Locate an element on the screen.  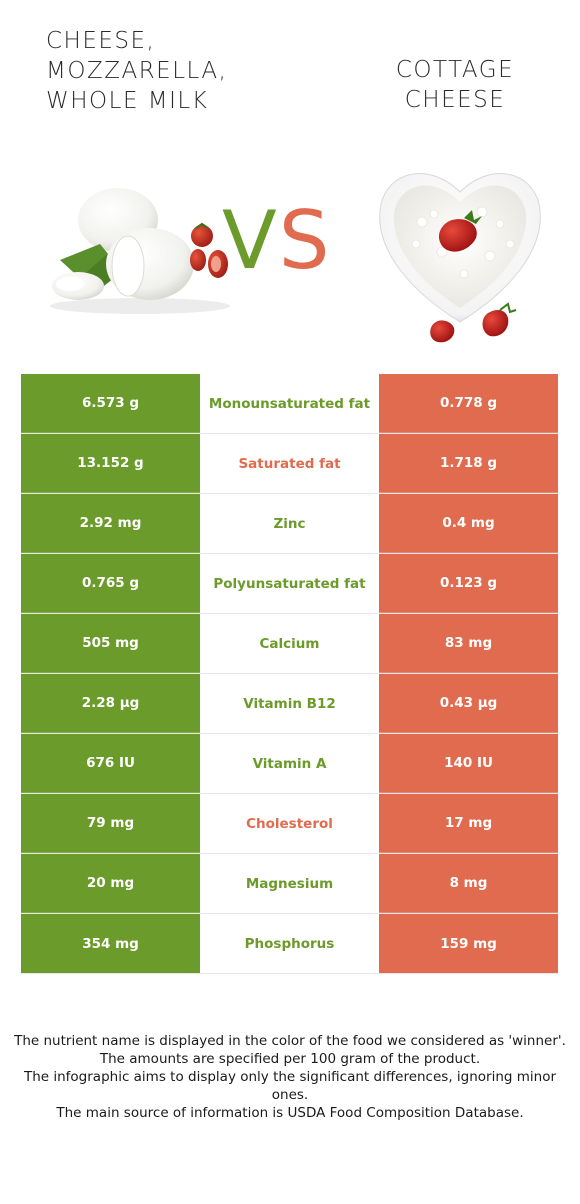
table-row: 2.92 mg Zinc 0.4 mg is located at coordinates (289, 524).